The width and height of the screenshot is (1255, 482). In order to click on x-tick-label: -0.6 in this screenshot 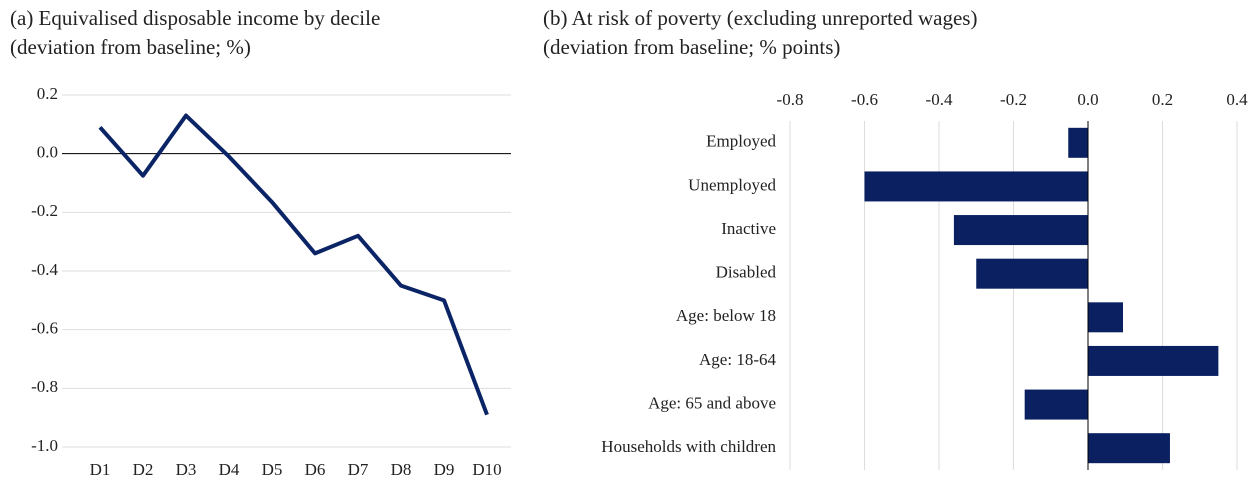, I will do `click(864, 99)`.